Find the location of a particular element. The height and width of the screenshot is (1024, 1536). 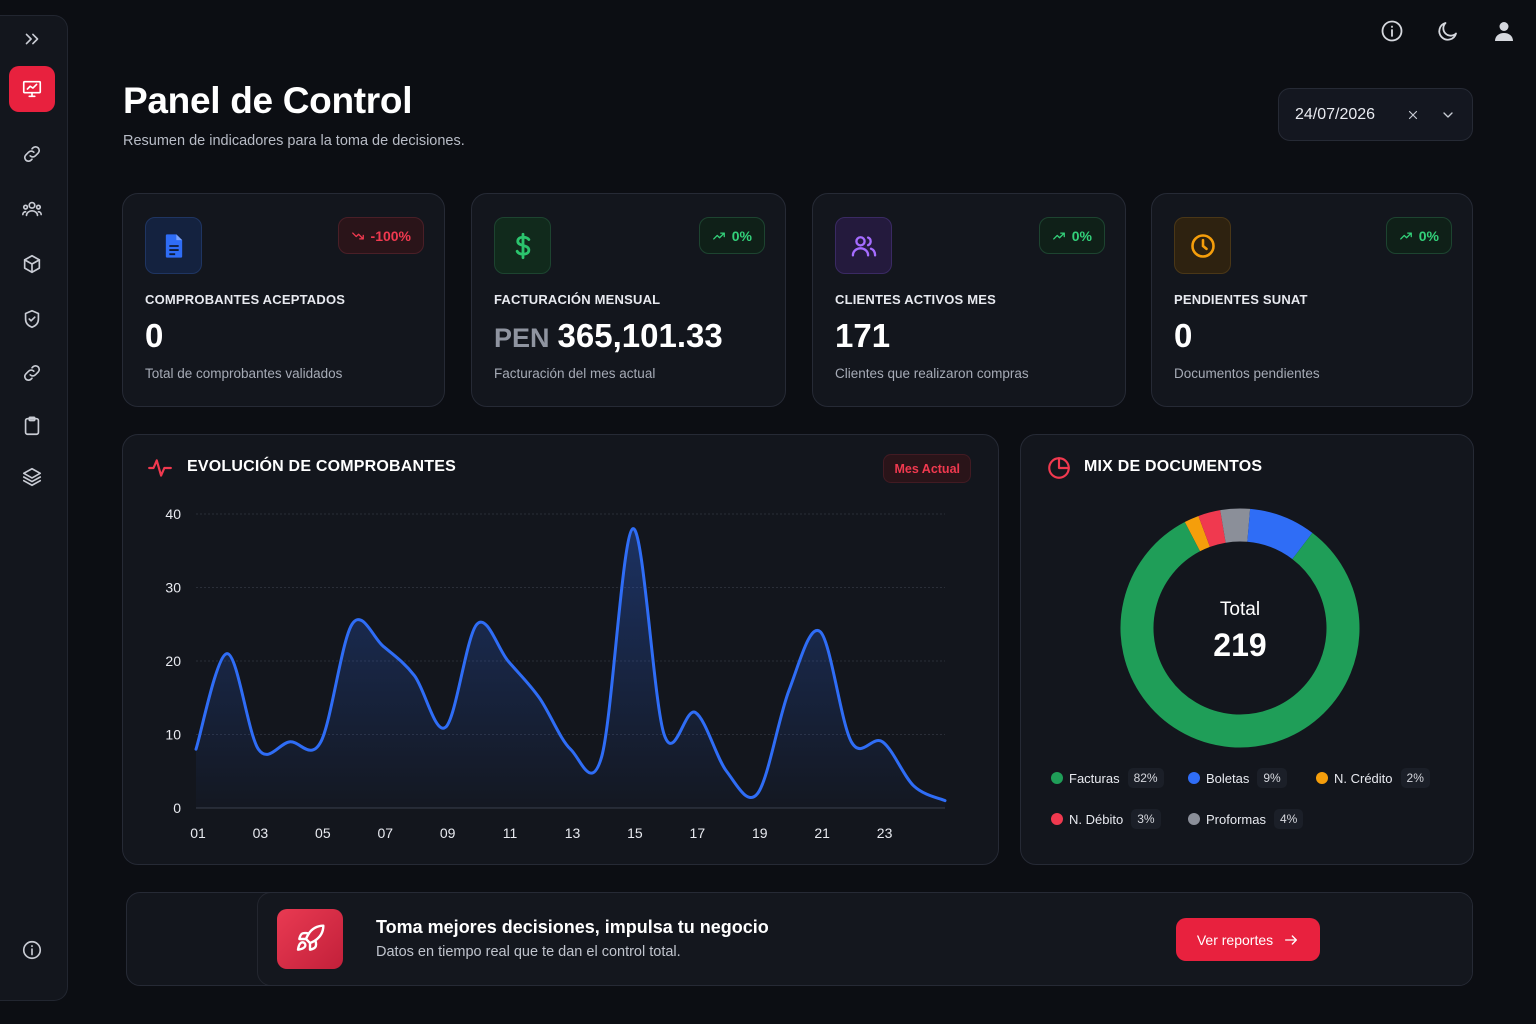

kpi-label: PENDIENTES SUNAT is located at coordinates (1241, 299).